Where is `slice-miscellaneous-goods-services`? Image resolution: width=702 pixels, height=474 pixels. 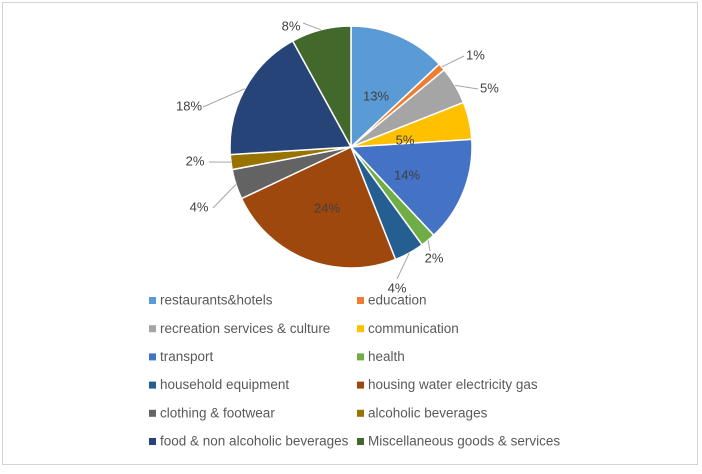 slice-miscellaneous-goods-services is located at coordinates (321, 86).